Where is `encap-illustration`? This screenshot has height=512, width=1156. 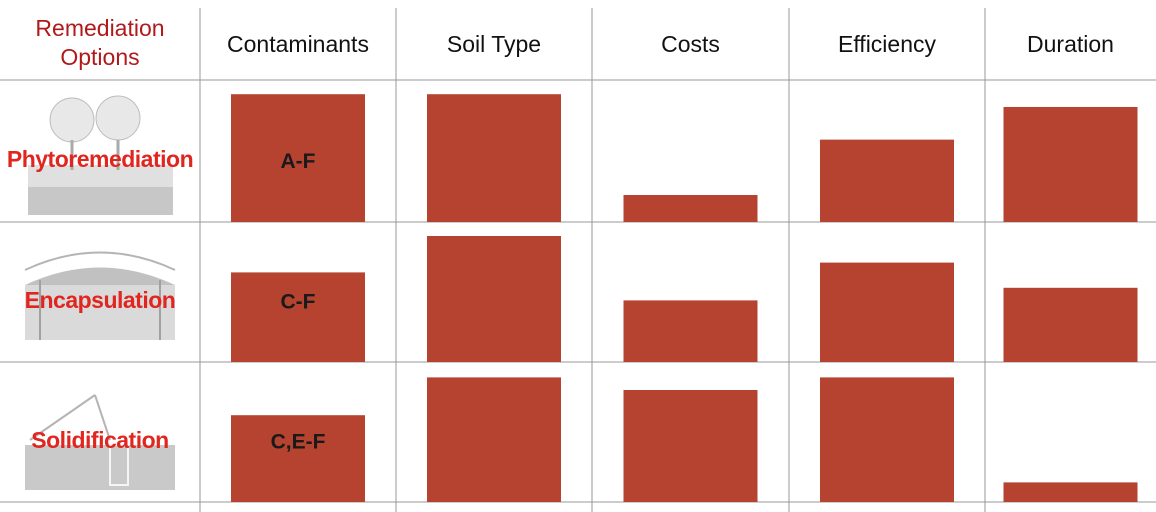
encap-illustration is located at coordinates (100, 295).